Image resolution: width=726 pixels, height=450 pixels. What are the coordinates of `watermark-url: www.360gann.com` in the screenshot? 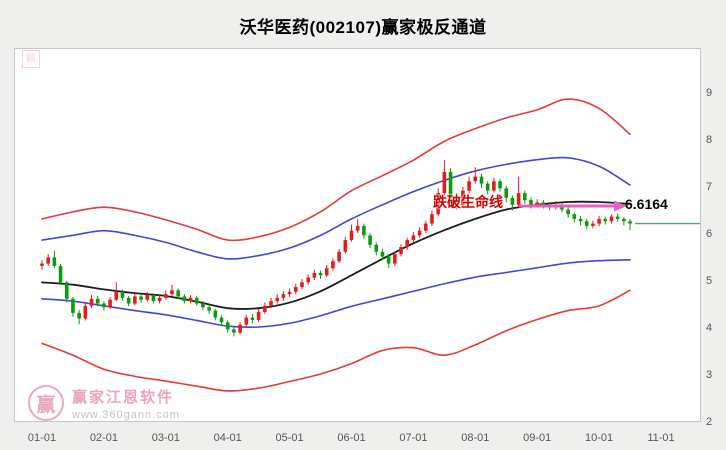 It's located at (126, 414).